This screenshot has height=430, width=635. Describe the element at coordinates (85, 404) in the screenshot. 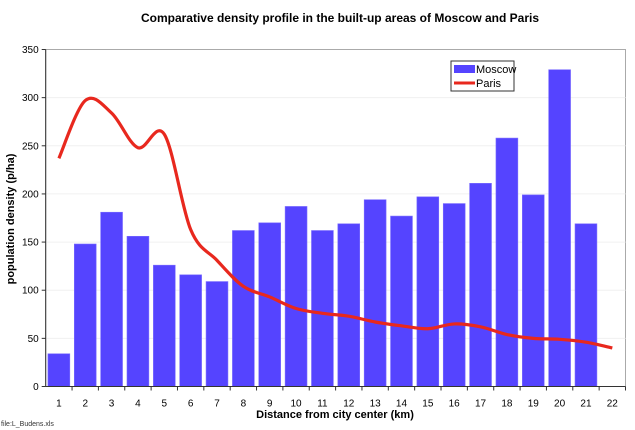

I see `x-tick-label: 2` at that location.